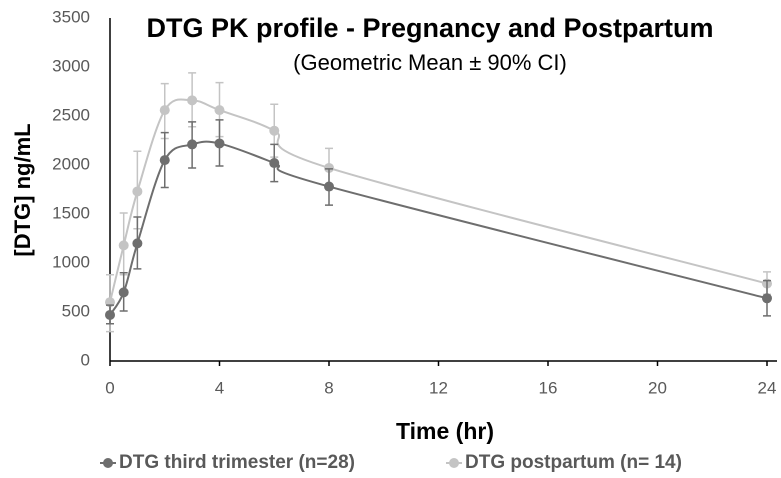 This screenshot has height=478, width=781. What do you see at coordinates (85, 359) in the screenshot?
I see `y-tick-label: 0` at bounding box center [85, 359].